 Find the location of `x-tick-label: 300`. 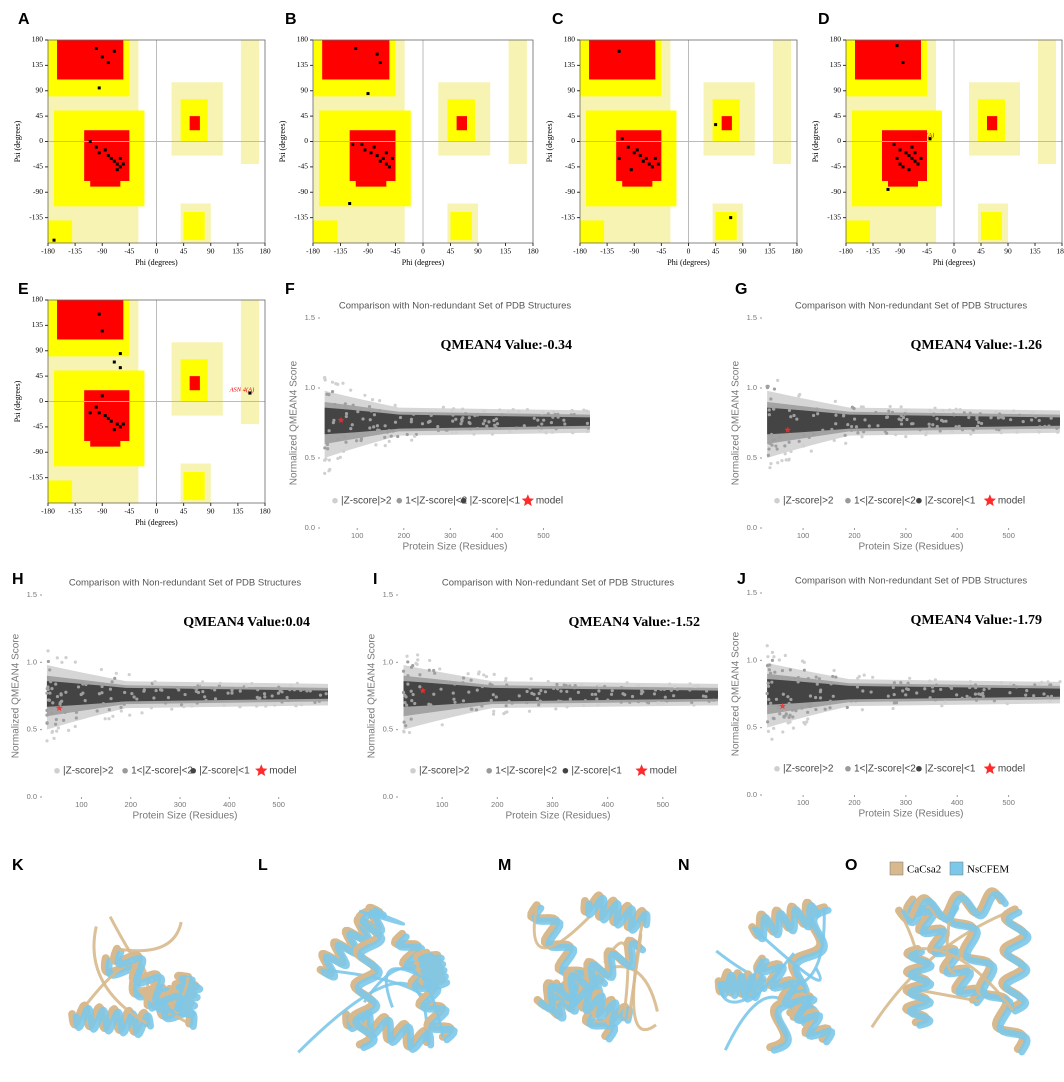

x-tick-label: 300 is located at coordinates (906, 802).